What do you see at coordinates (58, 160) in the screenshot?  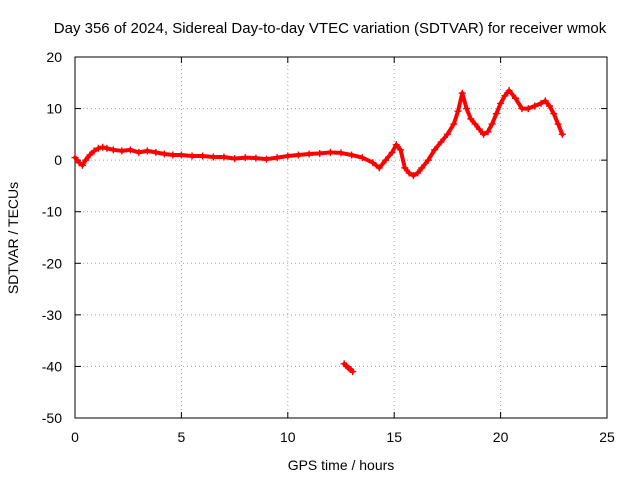 I see `y-tick-label: 0` at bounding box center [58, 160].